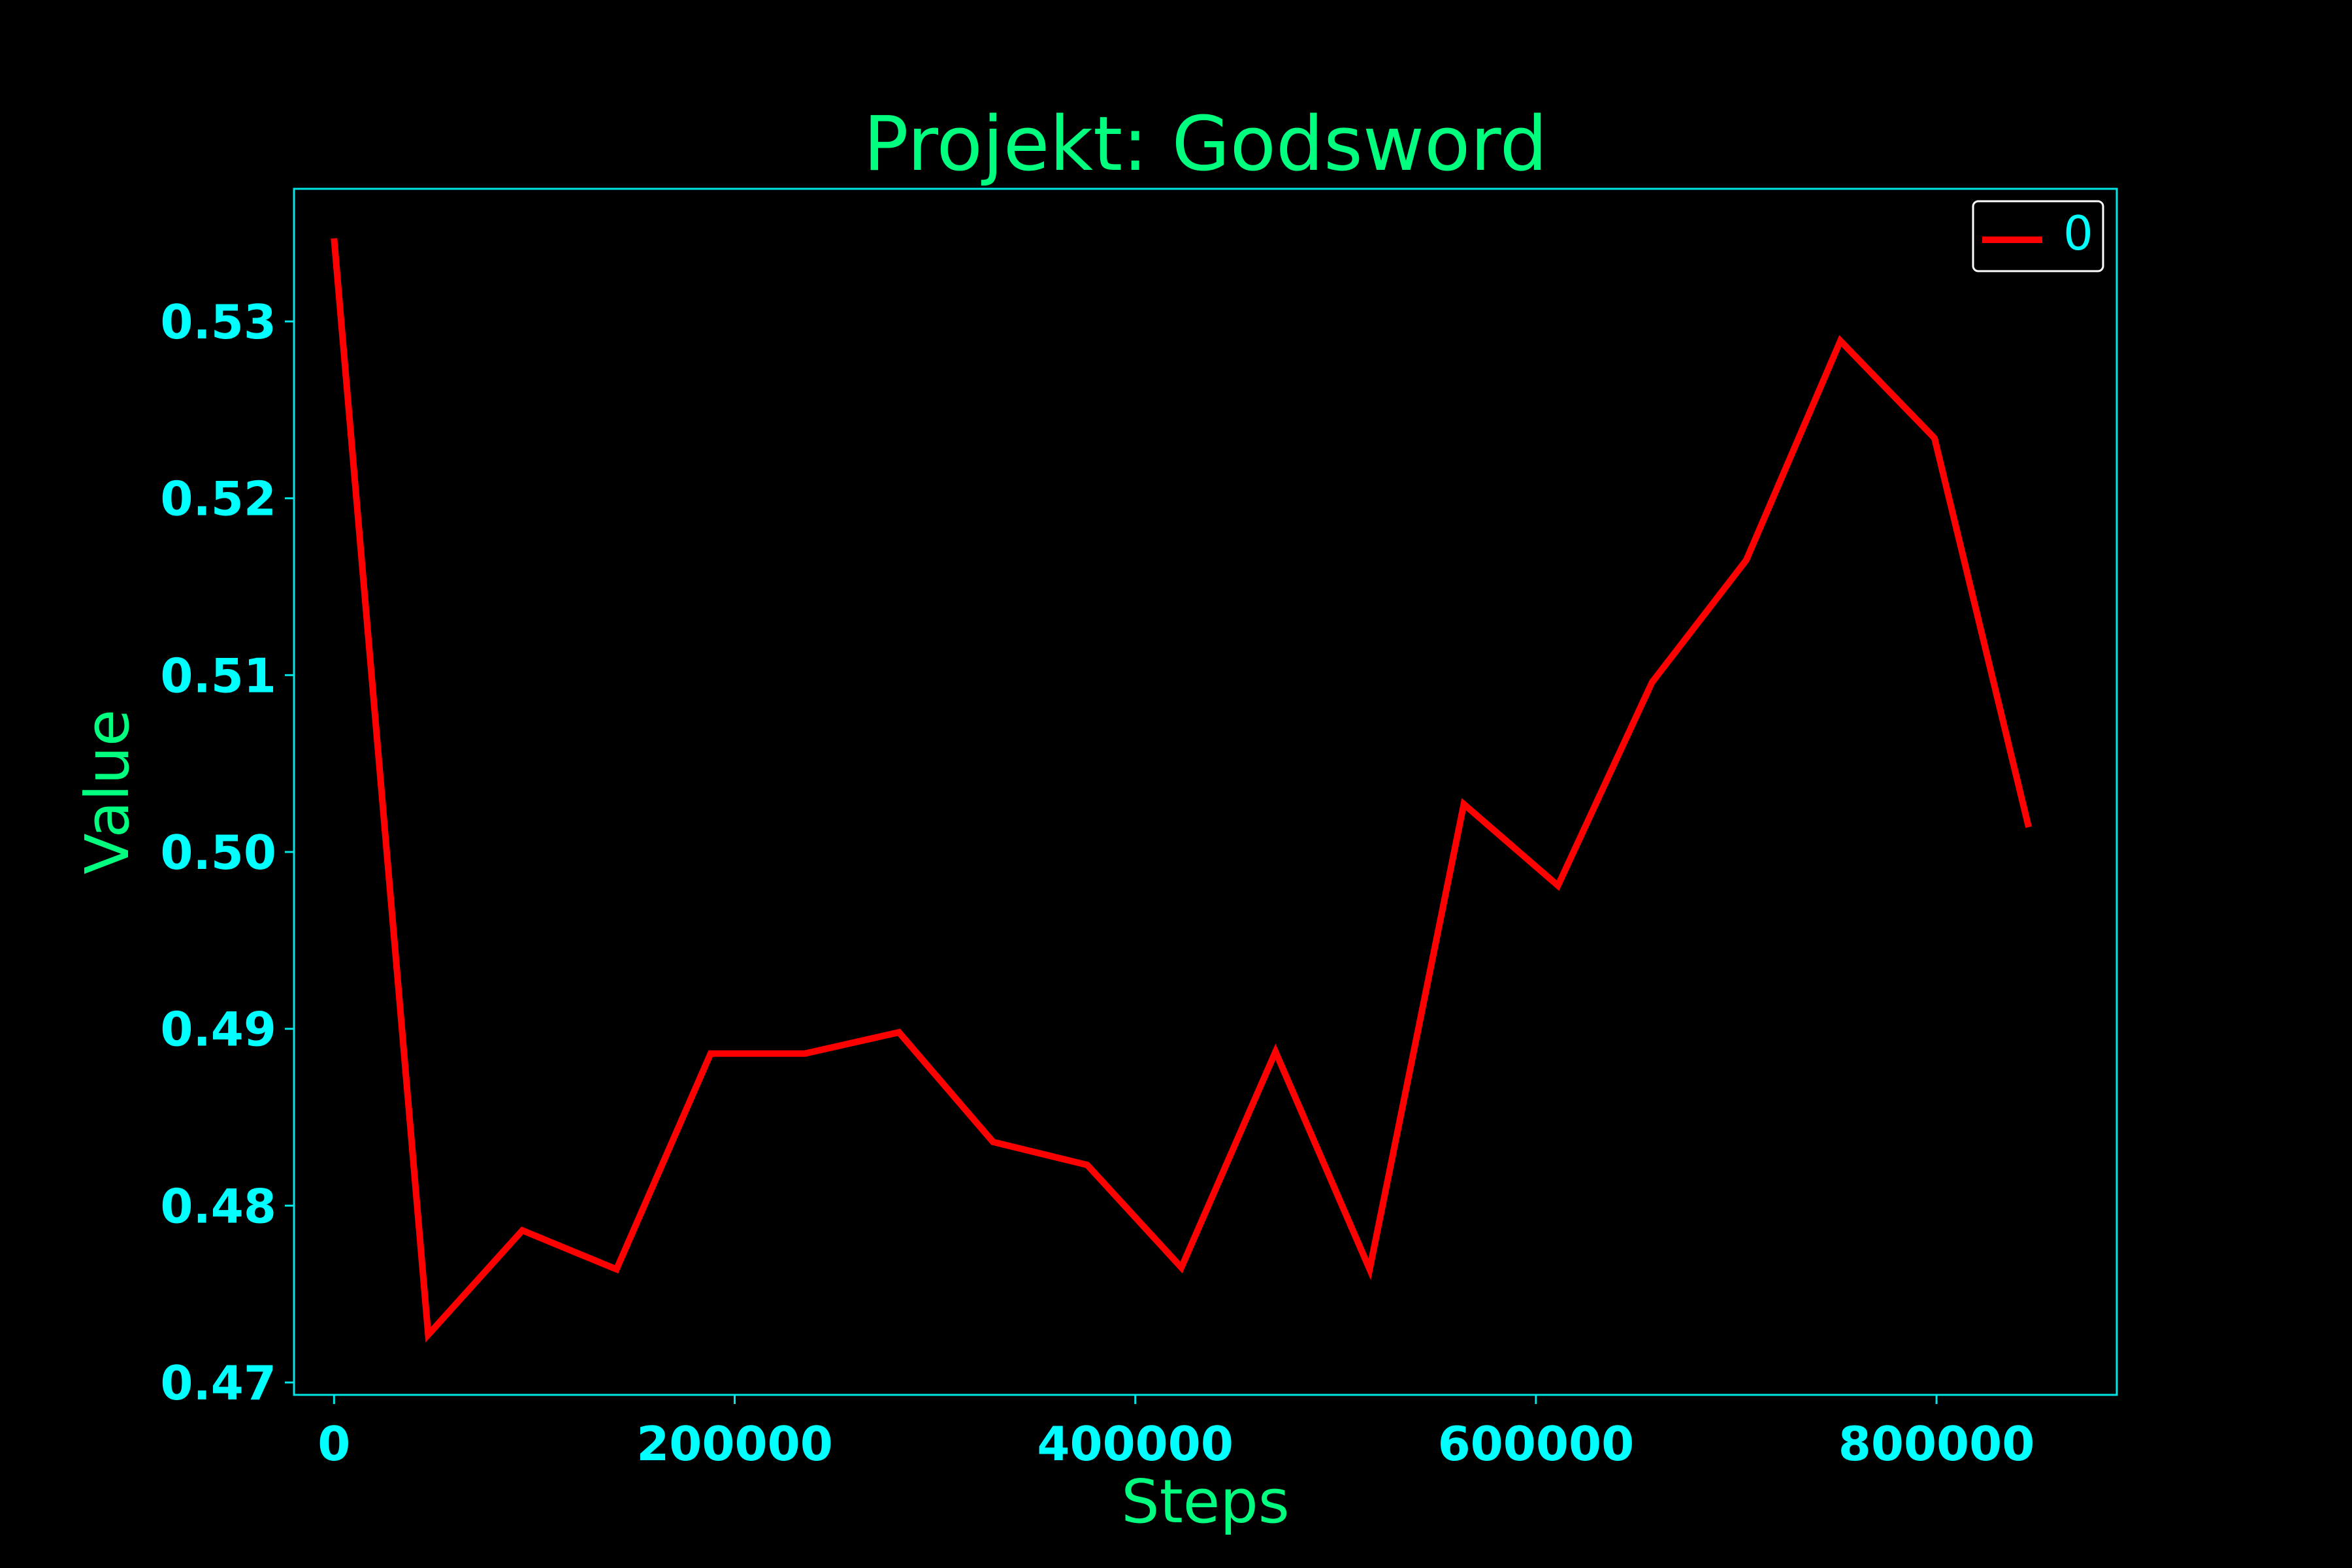 This screenshot has width=2352, height=1568. I want to click on y-tick-label: 0.52, so click(218, 499).